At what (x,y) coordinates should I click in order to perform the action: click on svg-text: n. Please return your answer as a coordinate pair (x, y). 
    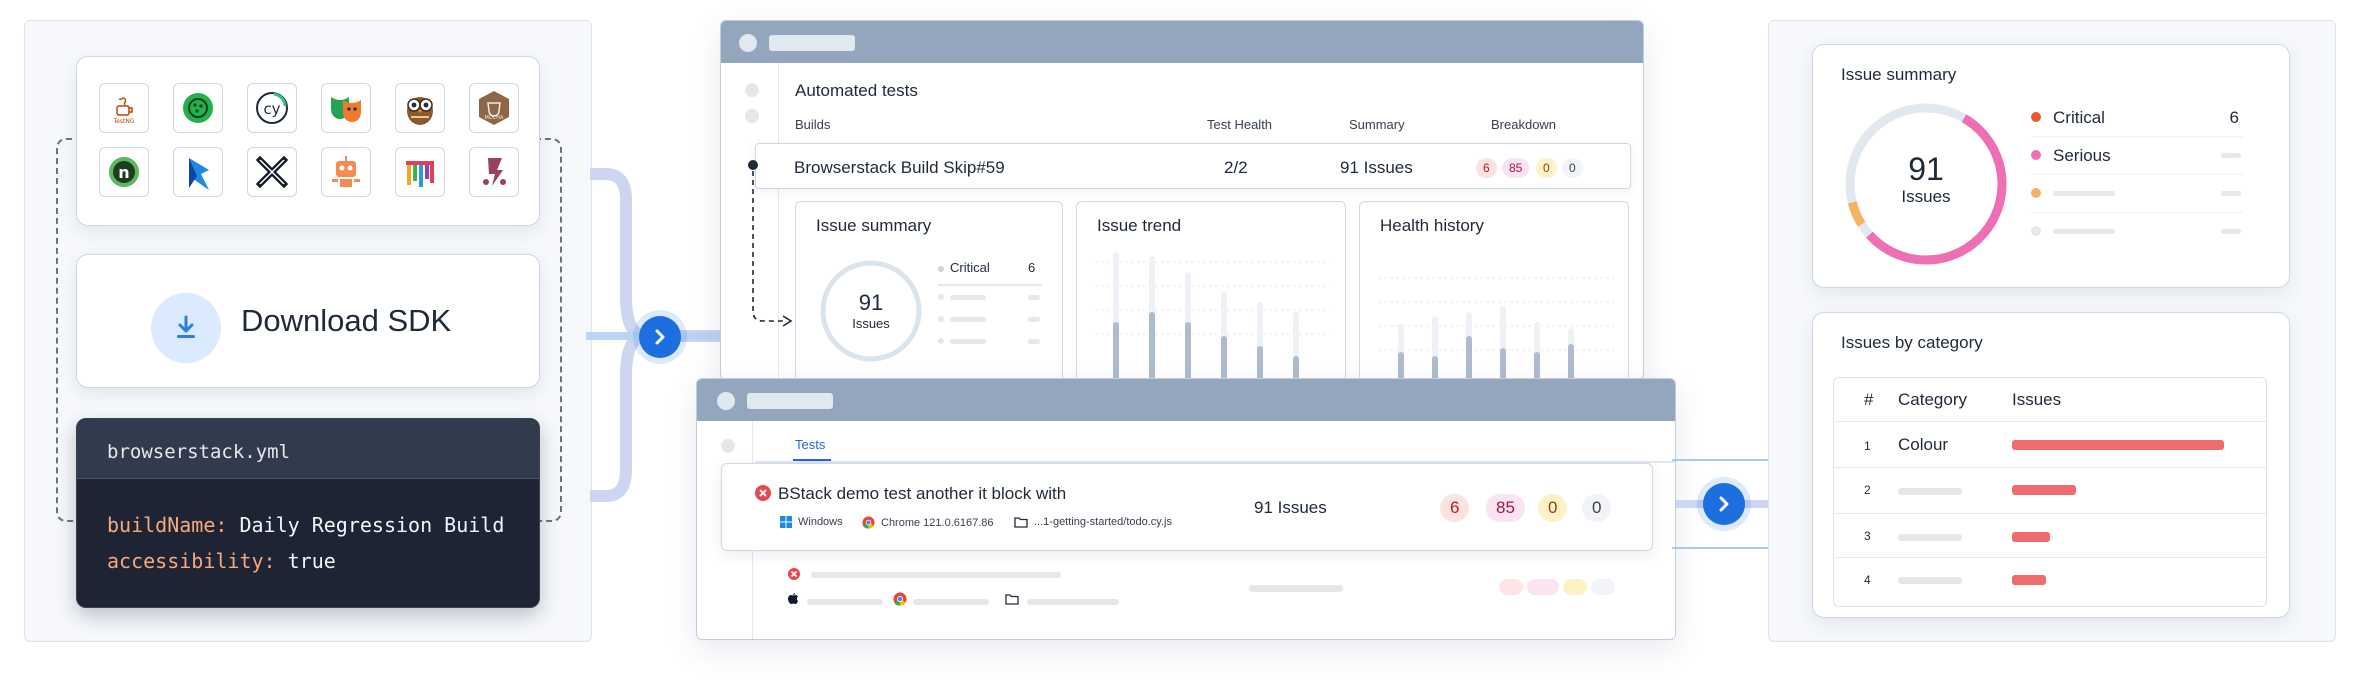
    Looking at the image, I should click on (123, 172).